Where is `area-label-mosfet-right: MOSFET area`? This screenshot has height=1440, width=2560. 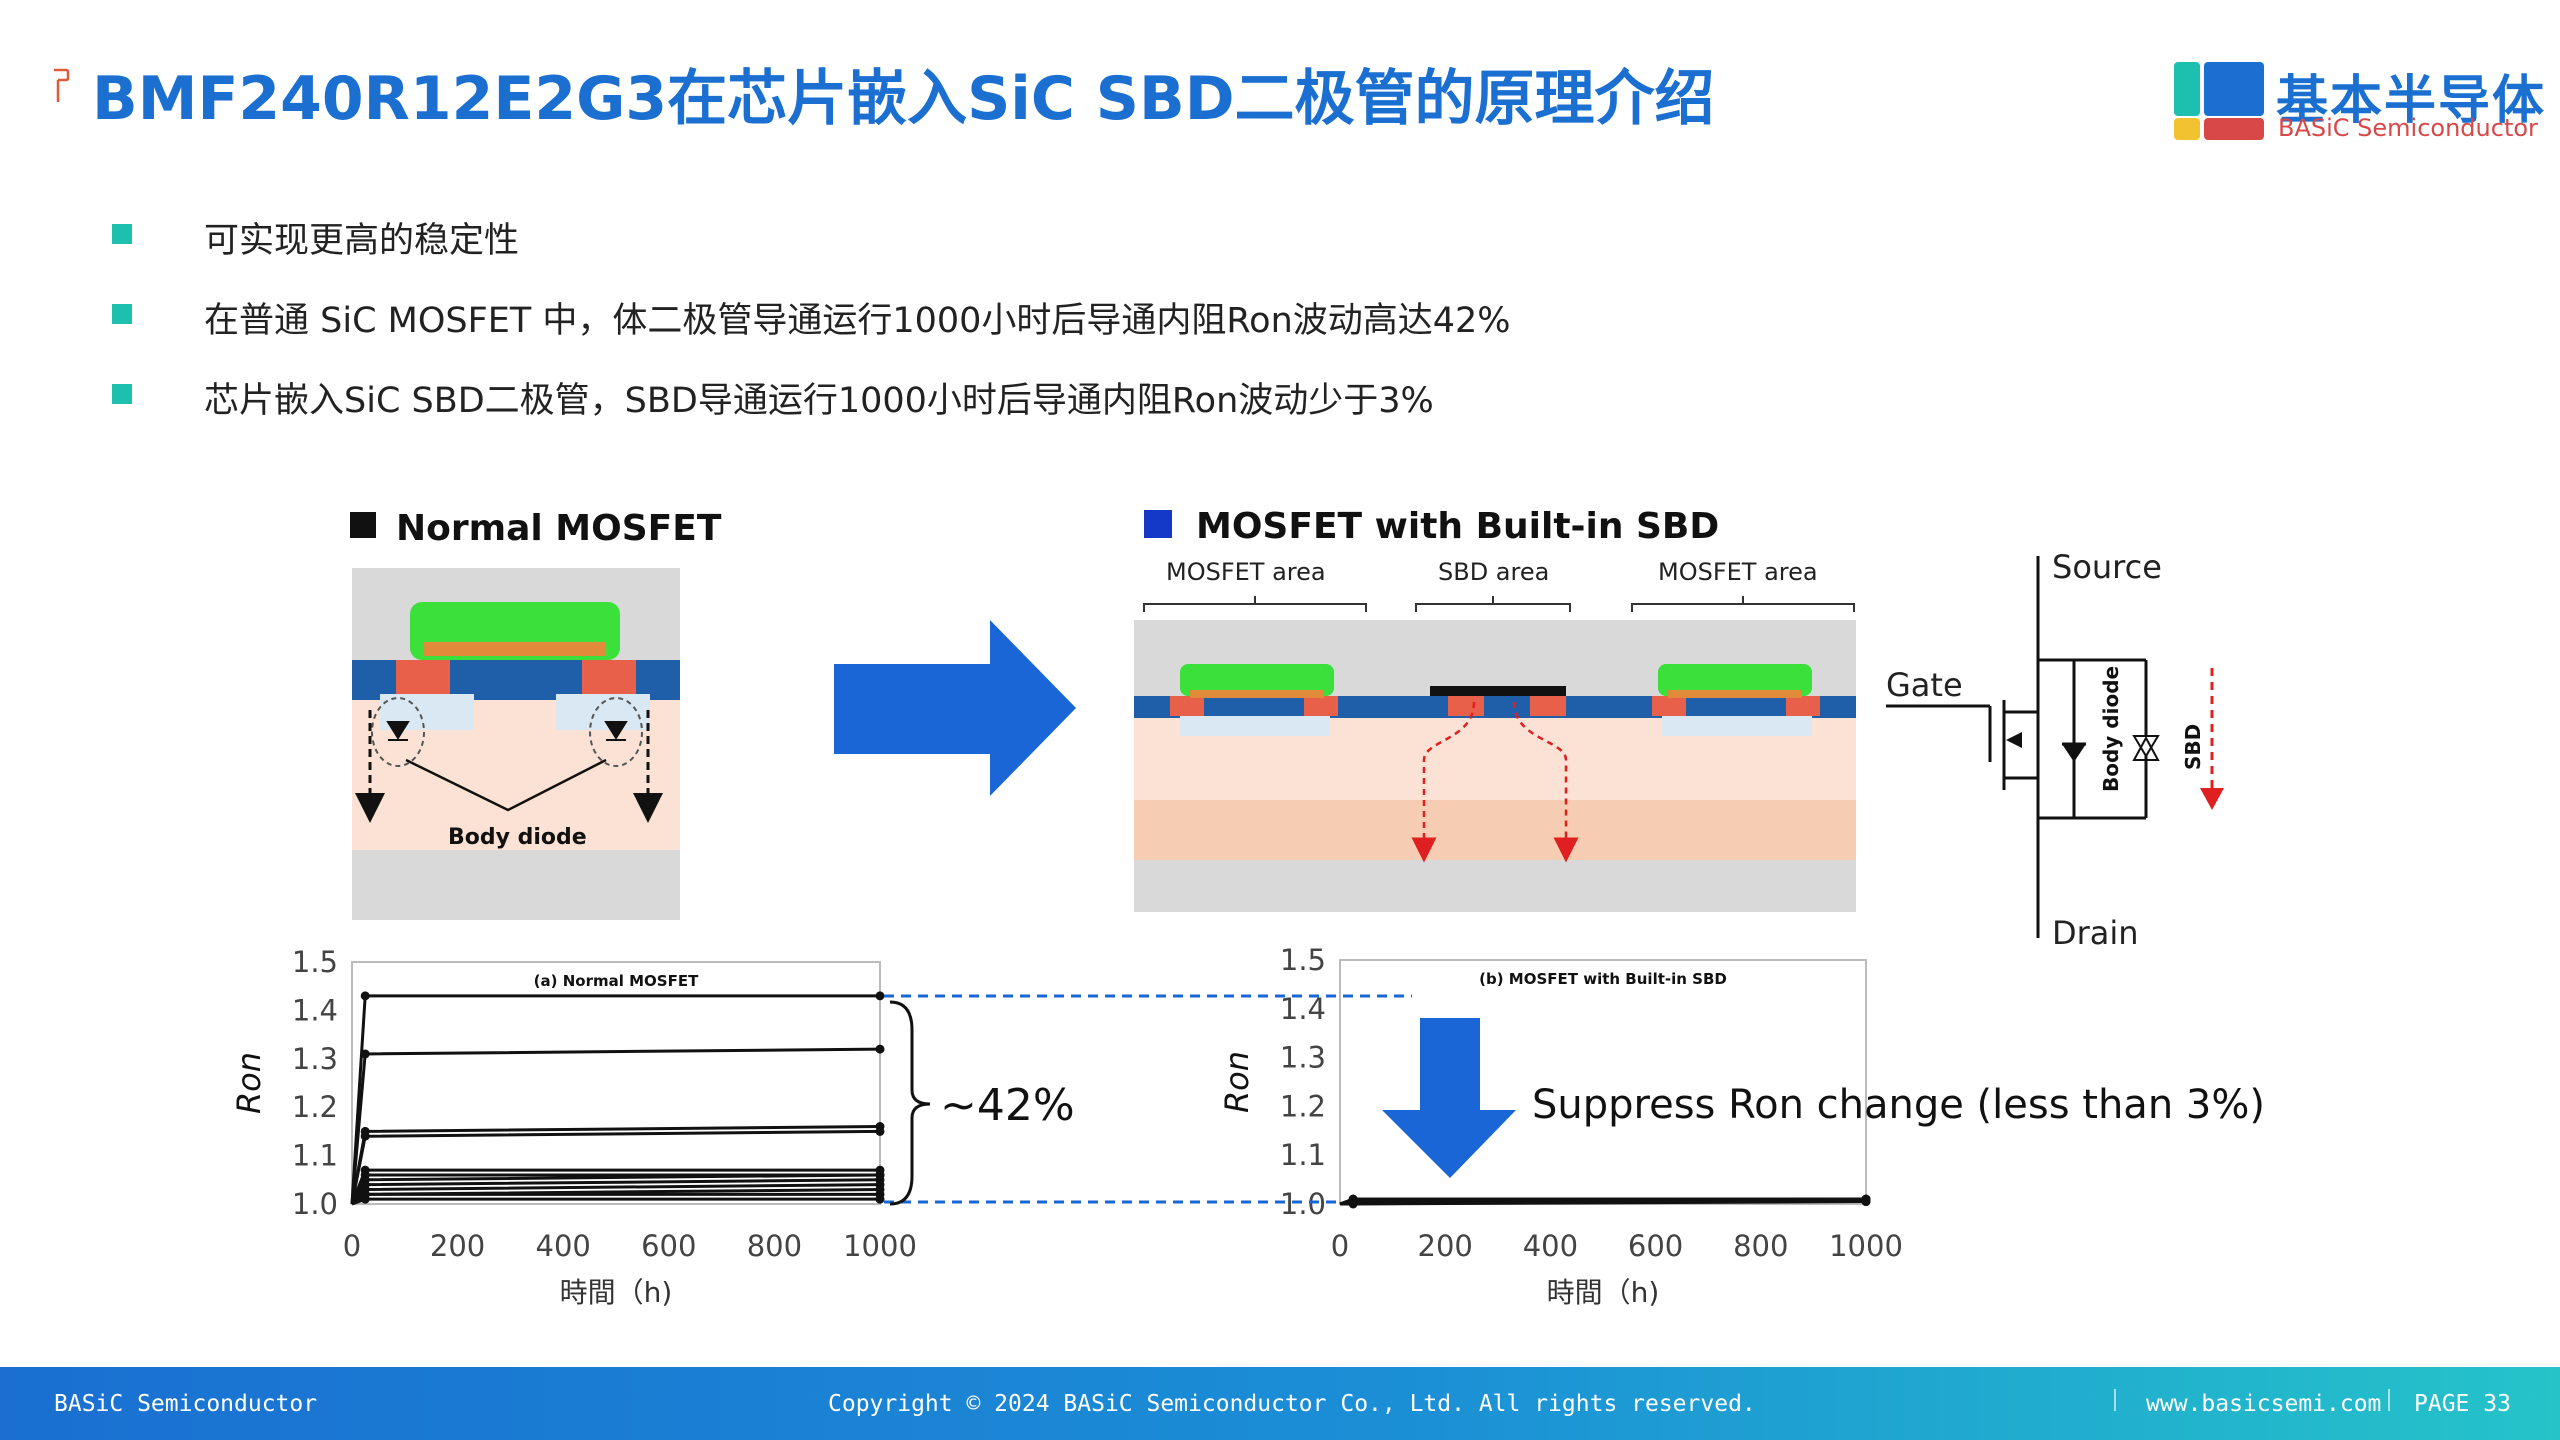 area-label-mosfet-right: MOSFET area is located at coordinates (1738, 572).